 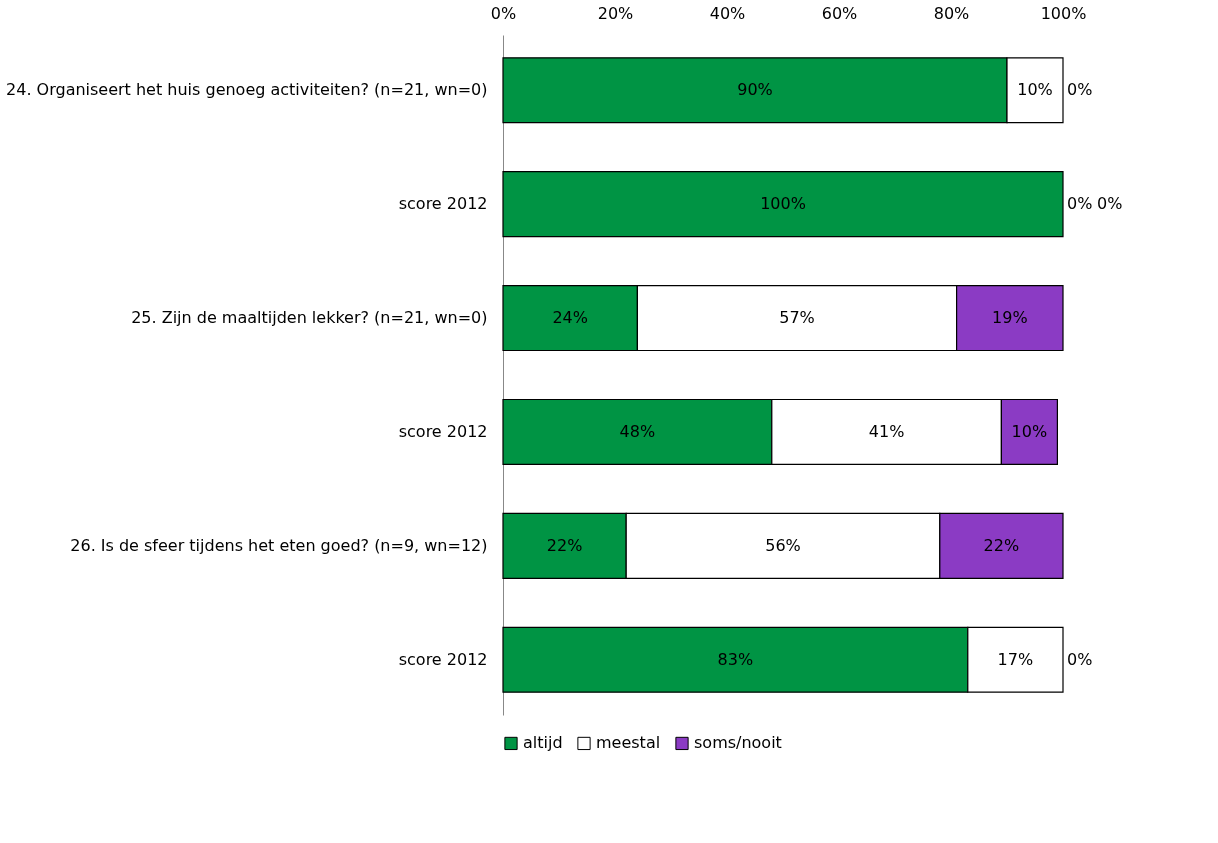 What do you see at coordinates (309, 318) in the screenshot?
I see `y-tick-label: 25. Zijn de maaltijden lekker? (n=21, wn=0)` at bounding box center [309, 318].